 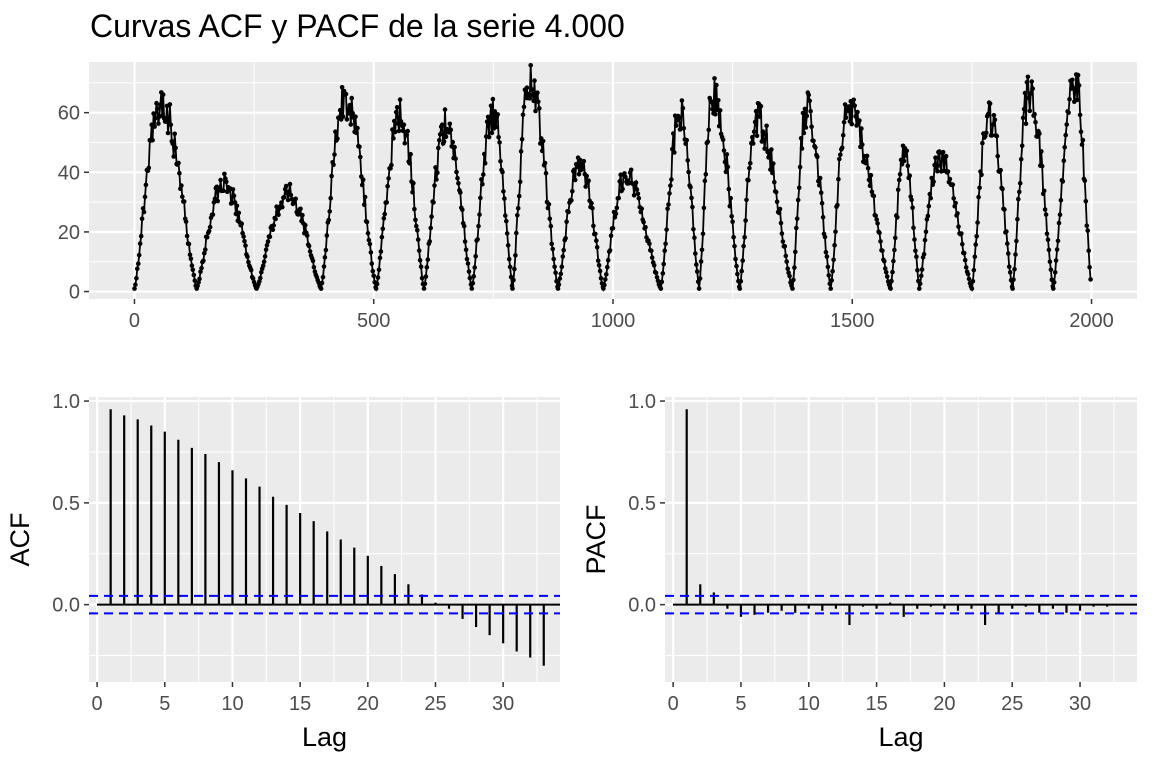 What do you see at coordinates (642, 606) in the screenshot?
I see `y-tick-label: 0.0` at bounding box center [642, 606].